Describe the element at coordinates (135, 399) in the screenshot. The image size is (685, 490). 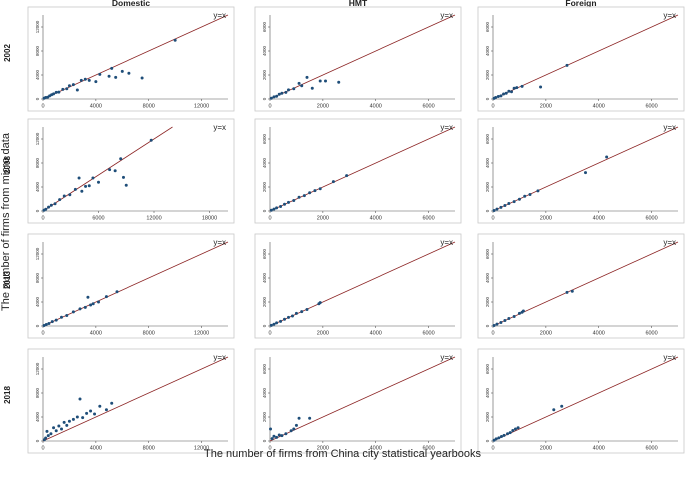
I see `reference-line-2018-domestic` at that location.